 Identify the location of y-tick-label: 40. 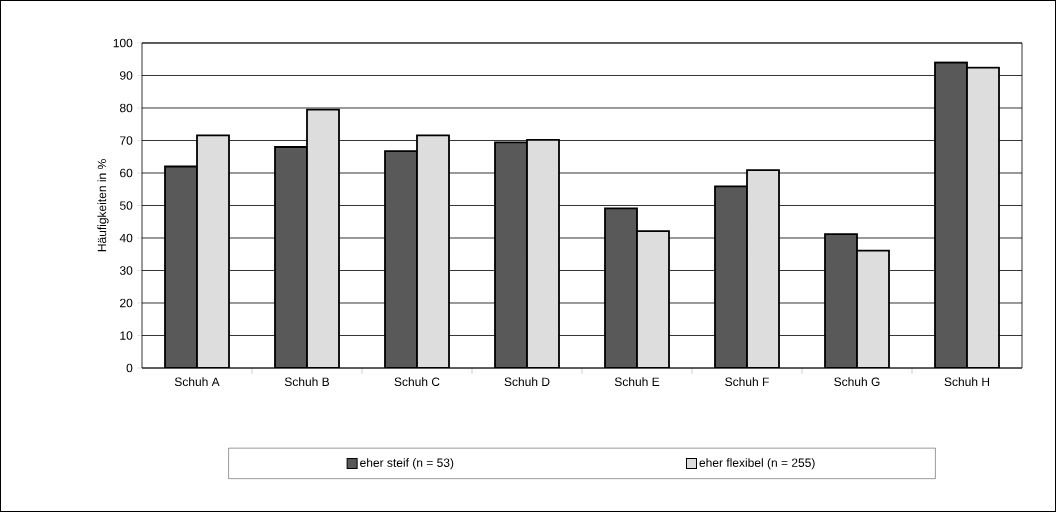
(126, 238).